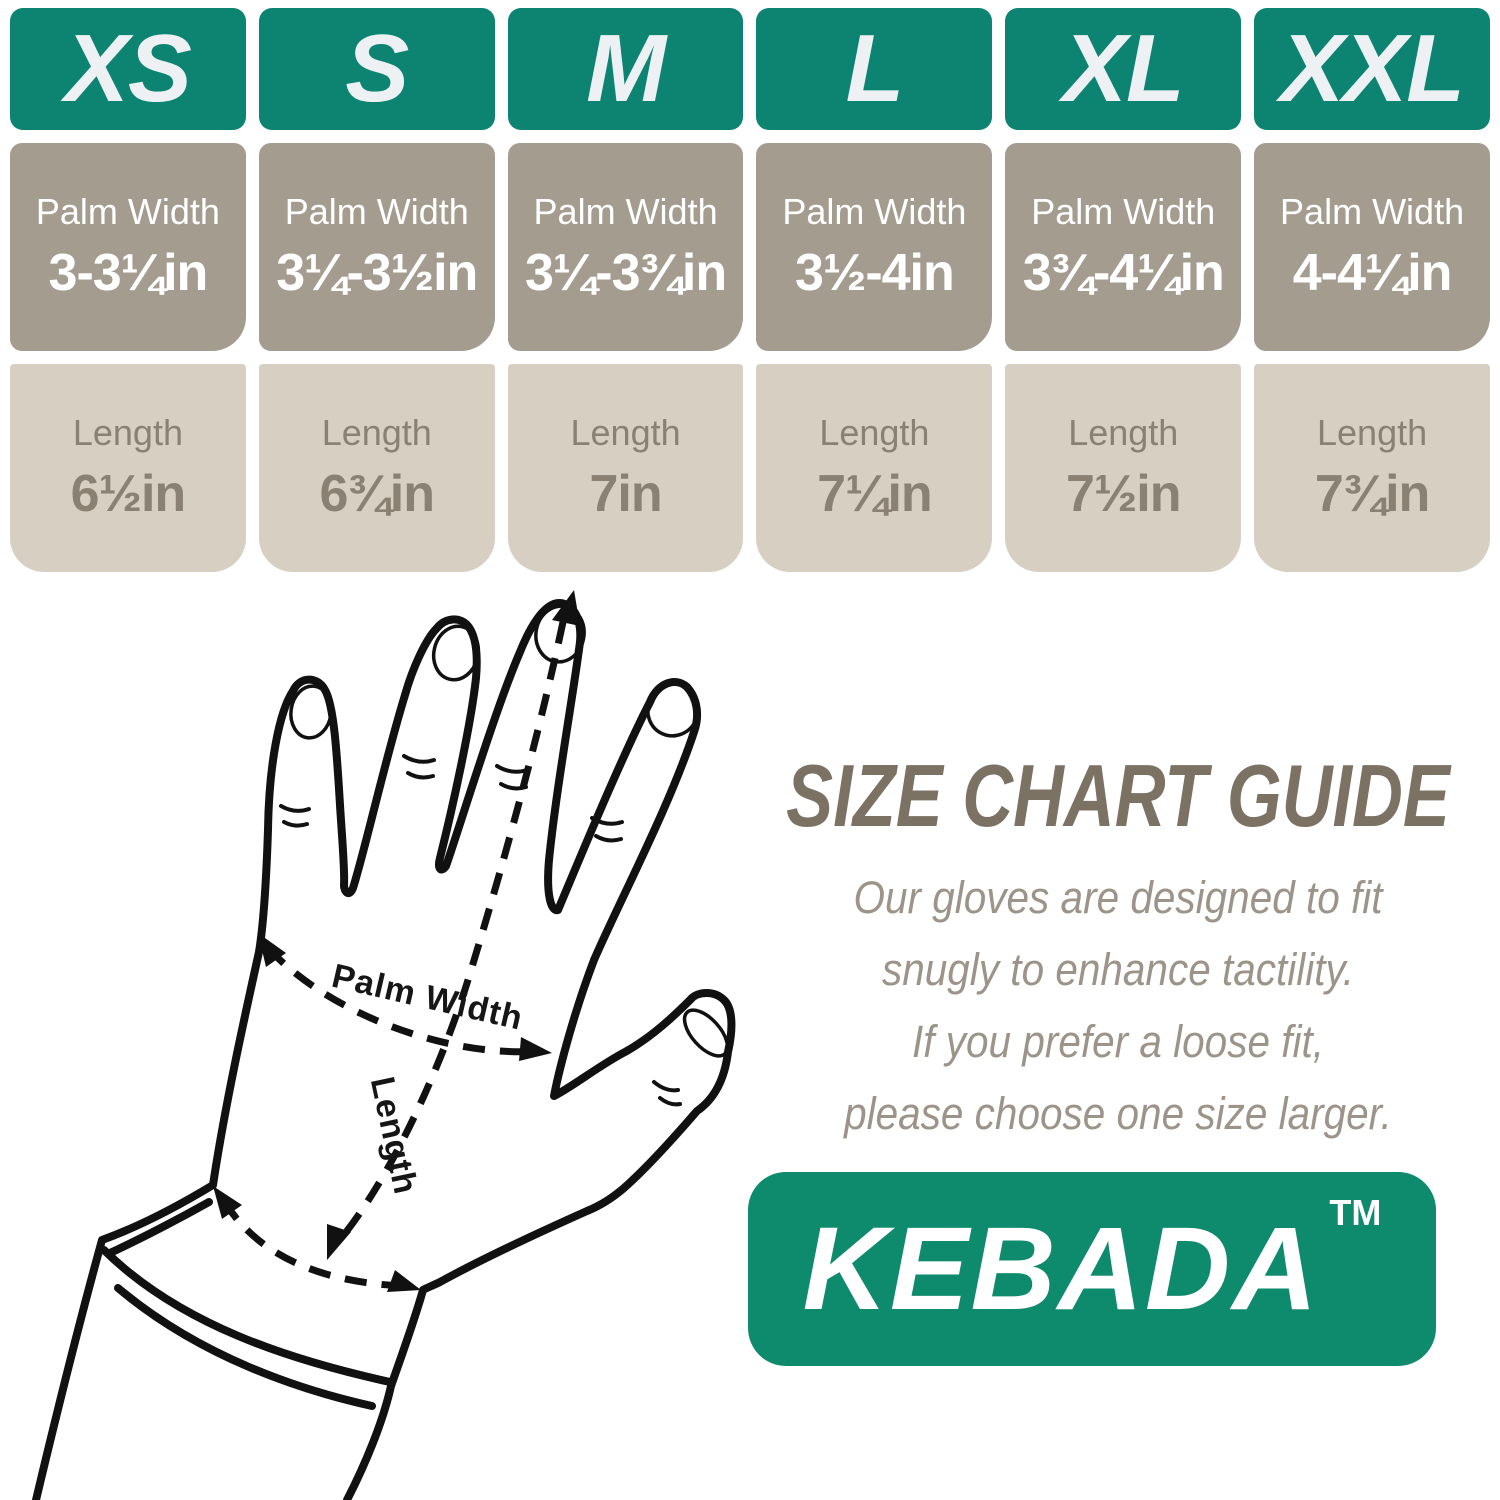 This screenshot has width=1500, height=1500. What do you see at coordinates (1118, 1113) in the screenshot?
I see `guide-line: please choose one size larger.` at bounding box center [1118, 1113].